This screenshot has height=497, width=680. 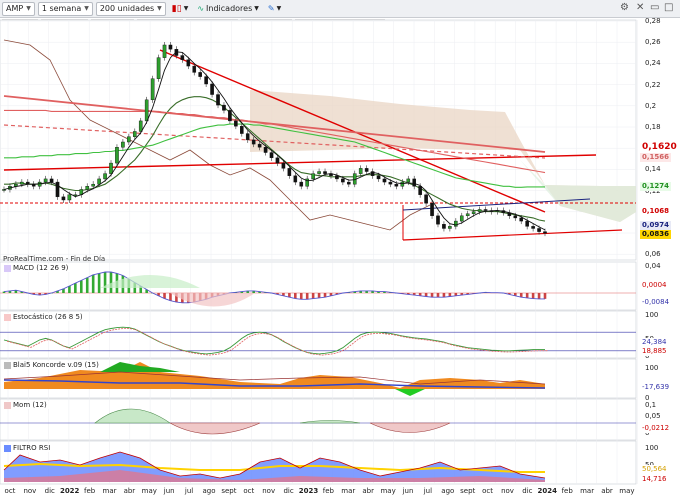 I want to click on settings-icon: ⚙, so click(x=624, y=7).